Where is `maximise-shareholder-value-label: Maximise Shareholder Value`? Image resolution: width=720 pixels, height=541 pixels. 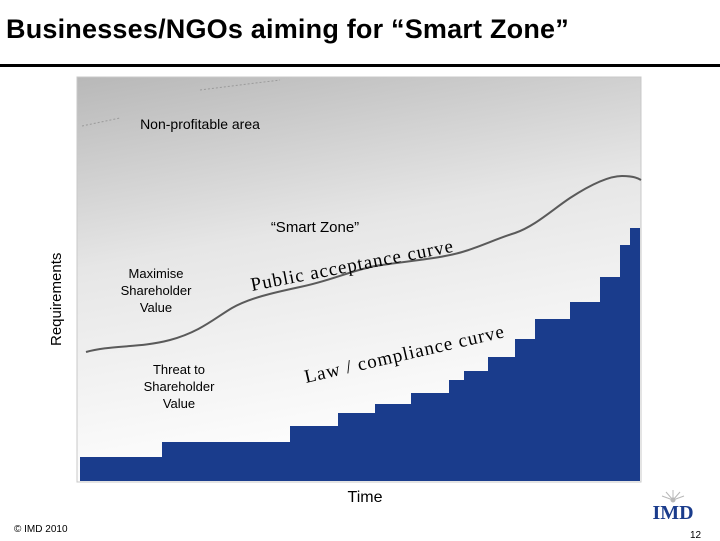 maximise-shareholder-value-label: Maximise Shareholder Value is located at coordinates (156, 290).